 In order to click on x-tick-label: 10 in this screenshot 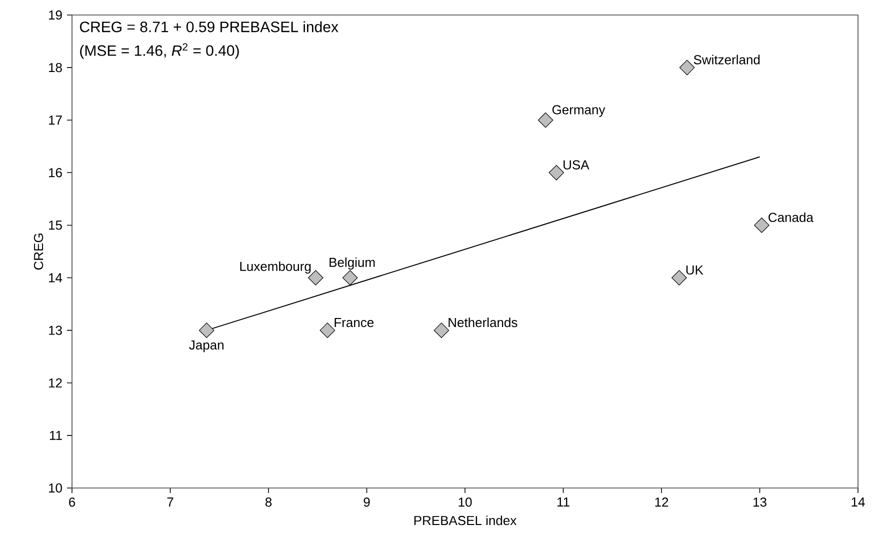, I will do `click(465, 502)`.